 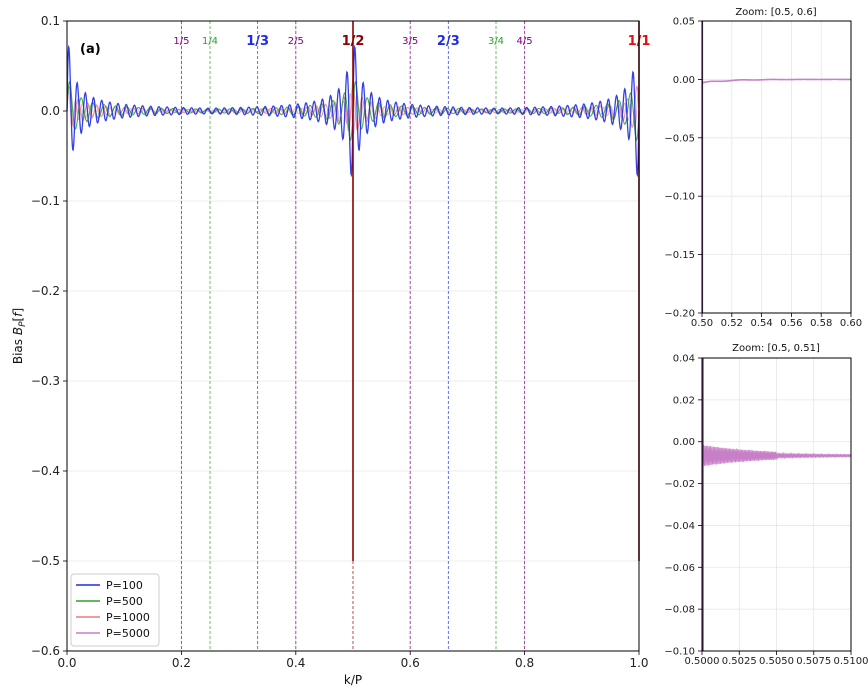 What do you see at coordinates (776, 348) in the screenshot?
I see `zoom-bottom-title: Zoom: [0.5, 0.51]` at bounding box center [776, 348].